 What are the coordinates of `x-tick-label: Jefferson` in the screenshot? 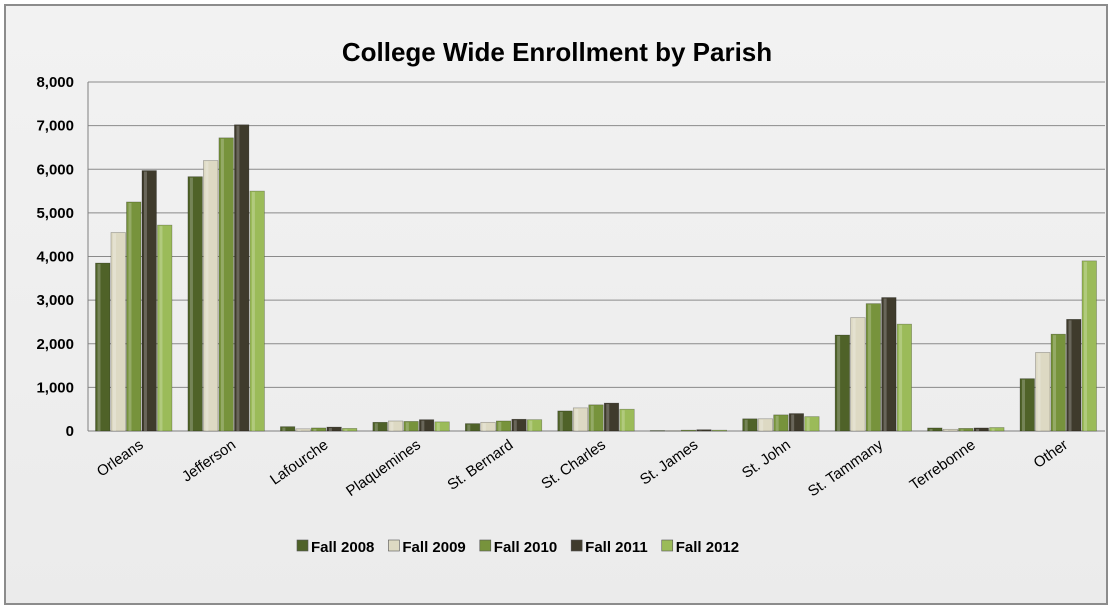 It's located at (209, 460).